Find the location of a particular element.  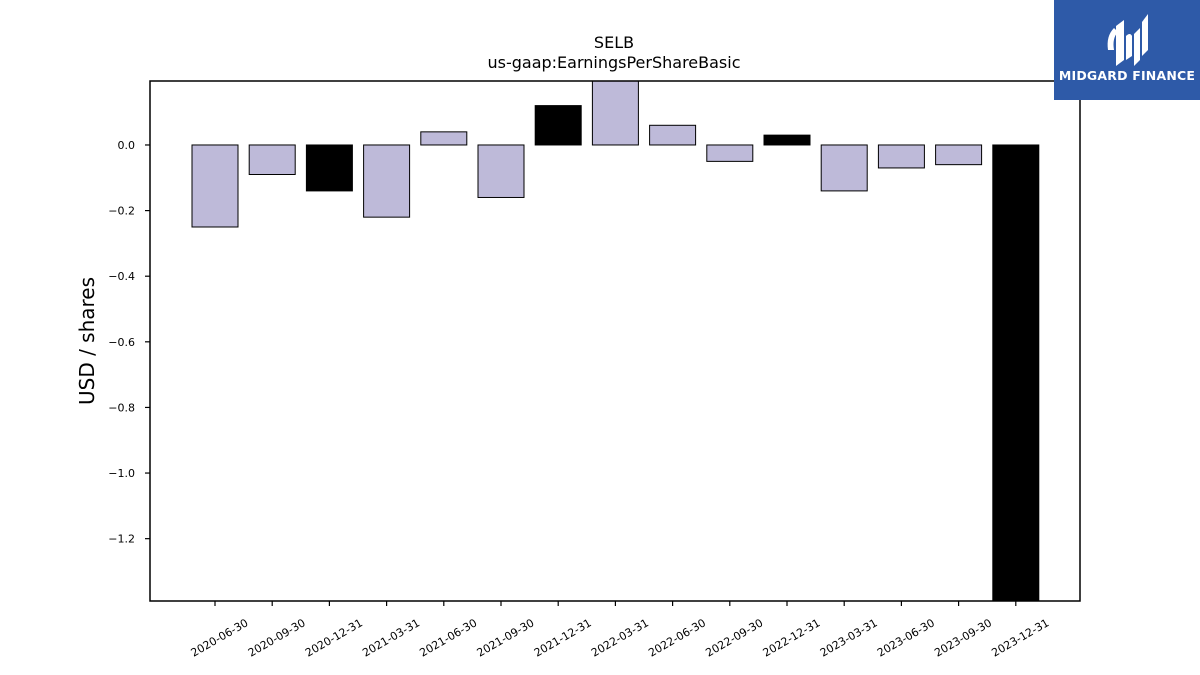

midgard-finance-logo: MIDGARD FINANCE is located at coordinates (1127, 50).